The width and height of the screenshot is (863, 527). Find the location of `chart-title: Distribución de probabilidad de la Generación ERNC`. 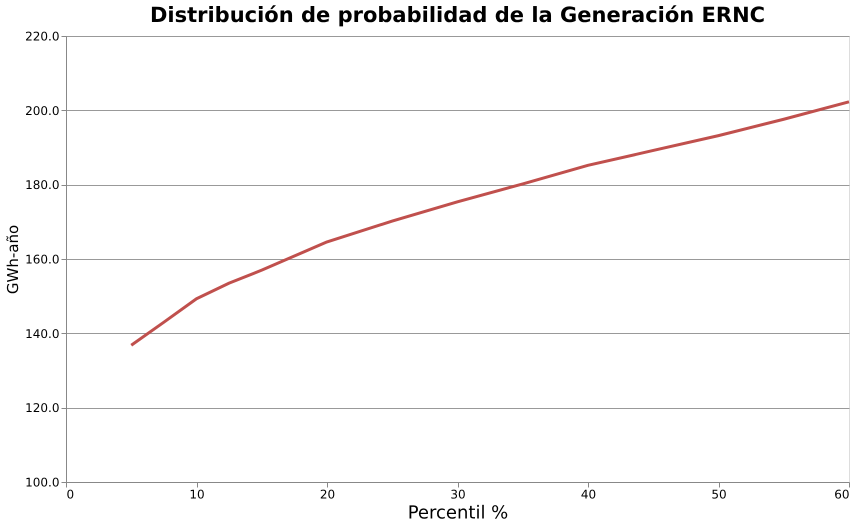

chart-title: Distribución de probabilidad de la Generación ERNC is located at coordinates (458, 15).